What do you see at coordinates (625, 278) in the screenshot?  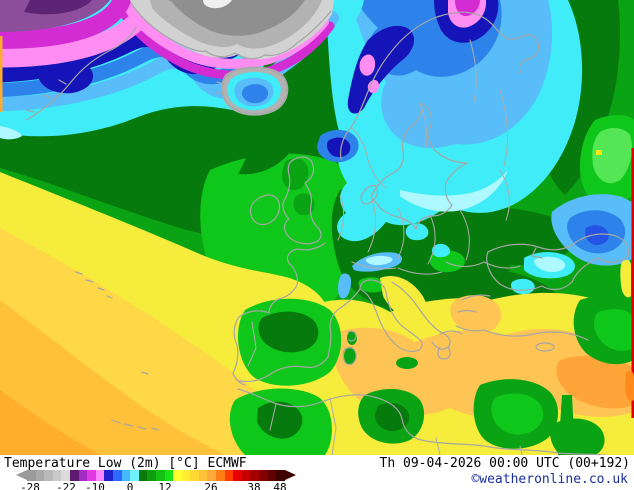 I see `edge-right-yellow-patch` at bounding box center [625, 278].